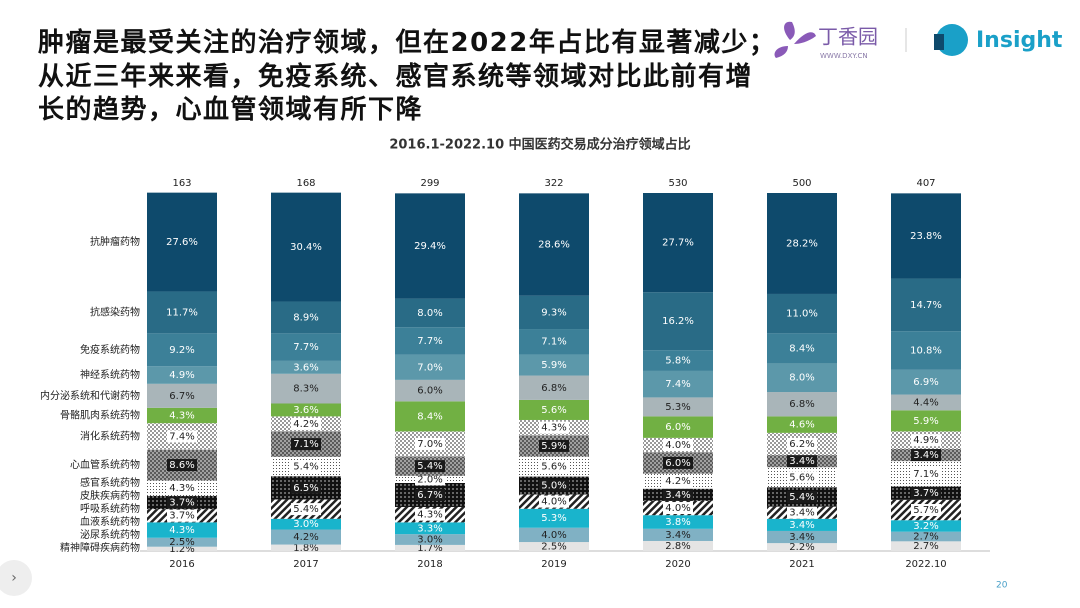 The image size is (1080, 608). Describe the element at coordinates (848, 37) in the screenshot. I see `logo-text: 丁香园` at that location.